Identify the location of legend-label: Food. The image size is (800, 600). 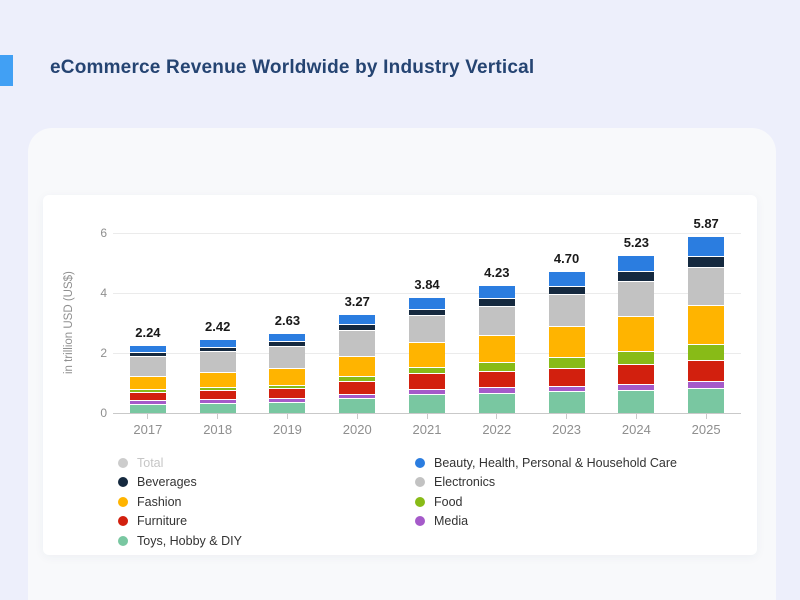
(448, 501).